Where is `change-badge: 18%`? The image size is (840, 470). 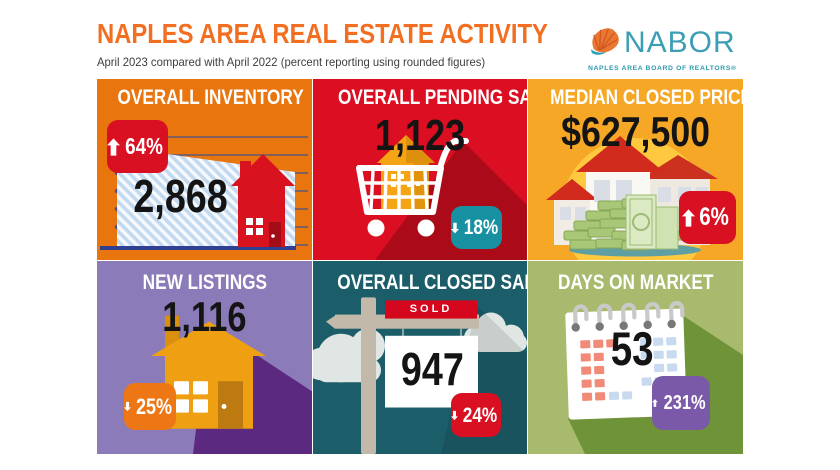
change-badge: 18% is located at coordinates (476, 227).